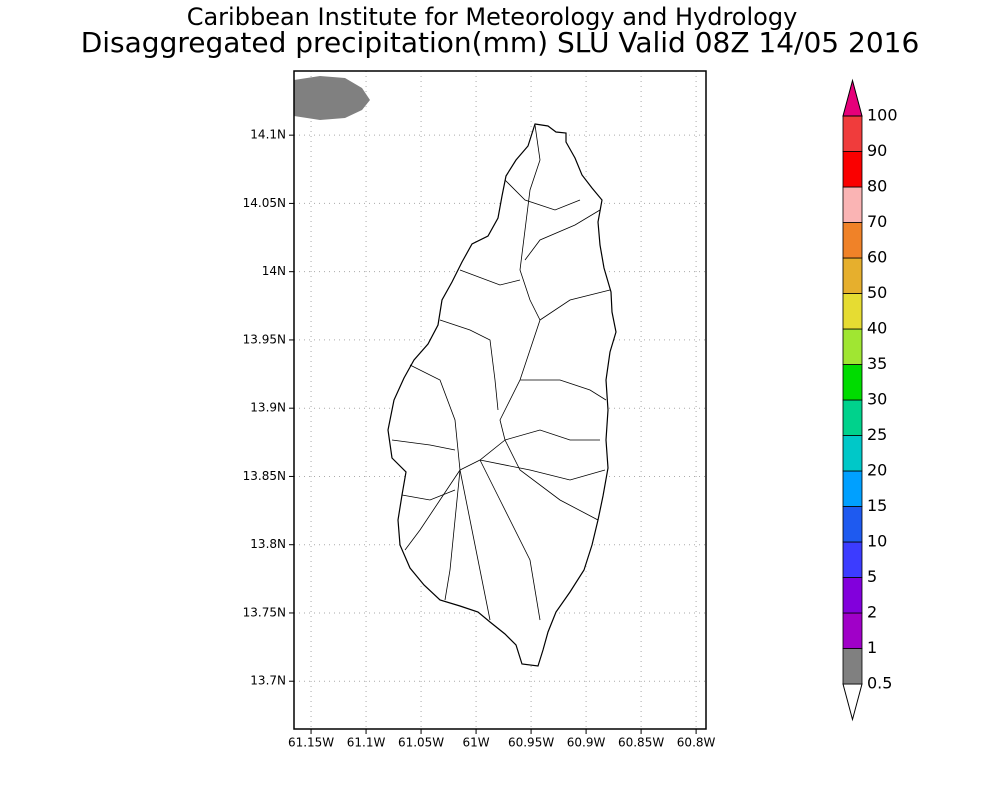 The image size is (1000, 800). What do you see at coordinates (264, 203) in the screenshot?
I see `y-tick-label: 14.05N` at bounding box center [264, 203].